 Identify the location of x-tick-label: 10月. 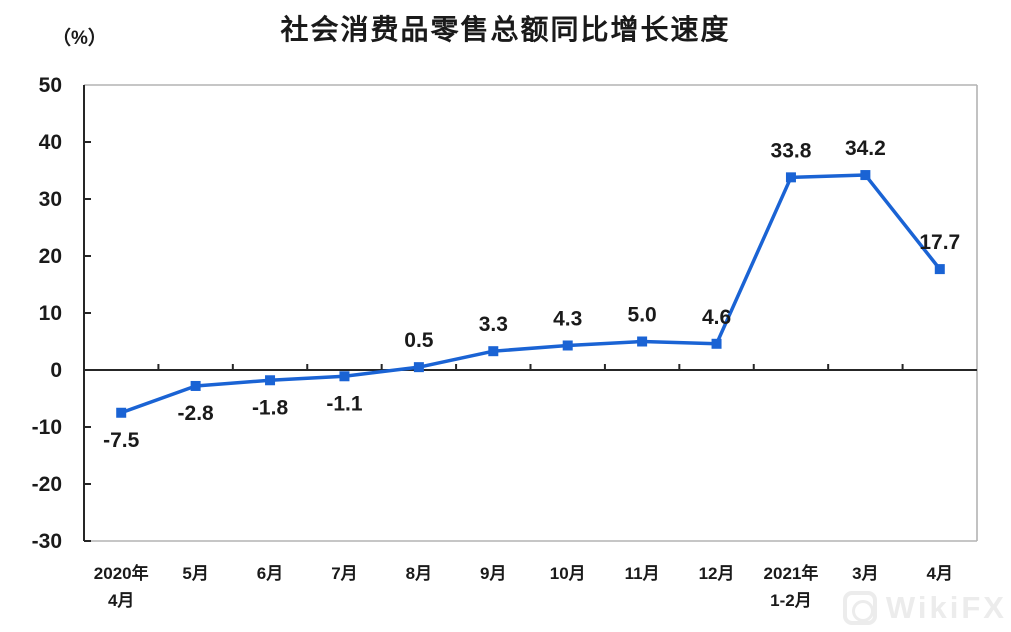
(568, 573).